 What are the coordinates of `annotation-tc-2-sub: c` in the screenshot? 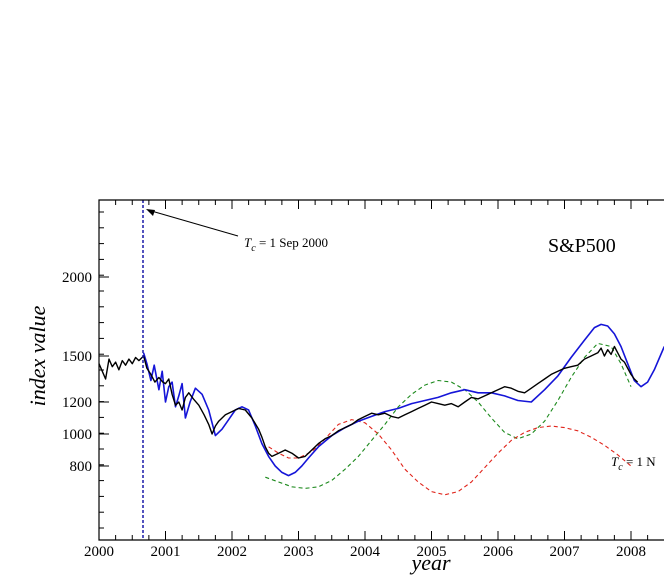 It's located at (620, 467).